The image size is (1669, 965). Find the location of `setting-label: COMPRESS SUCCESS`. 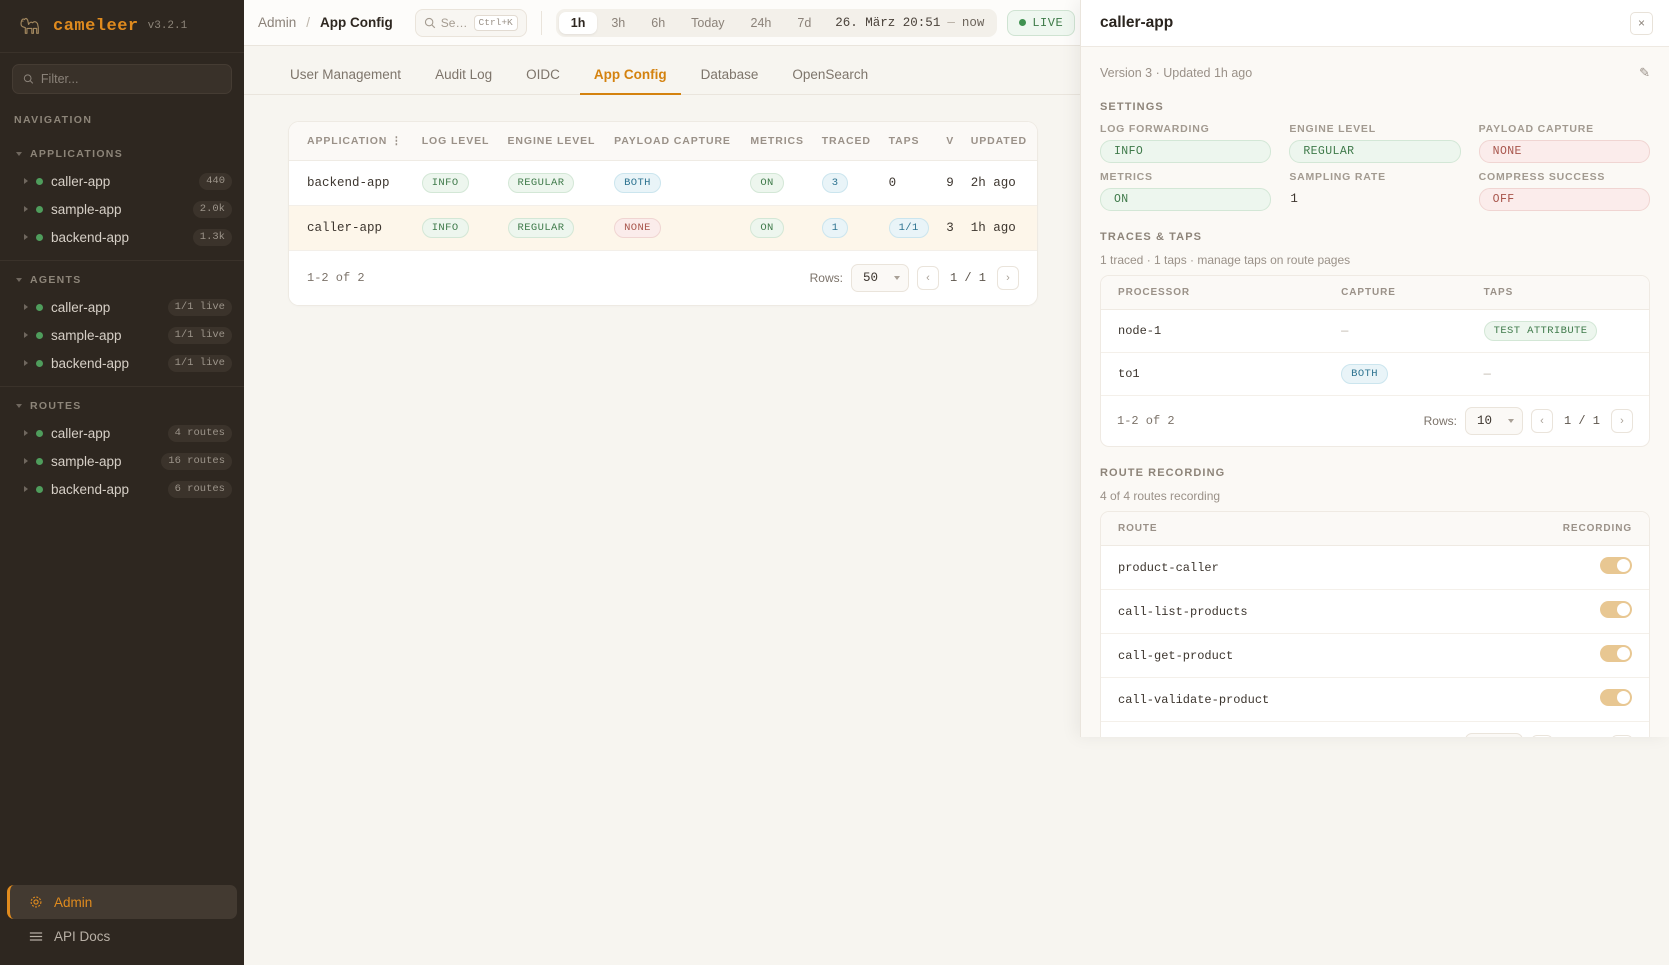

setting-label: COMPRESS SUCCESS is located at coordinates (1542, 177).